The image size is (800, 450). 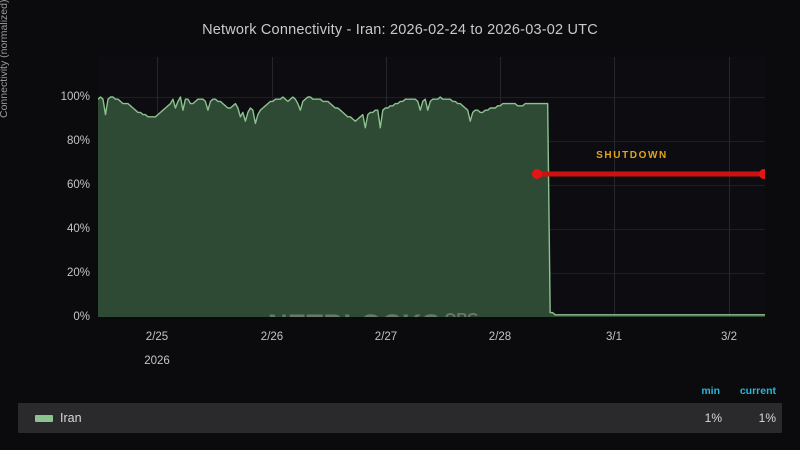 What do you see at coordinates (713, 418) in the screenshot?
I see `legend-min-value: 1%` at bounding box center [713, 418].